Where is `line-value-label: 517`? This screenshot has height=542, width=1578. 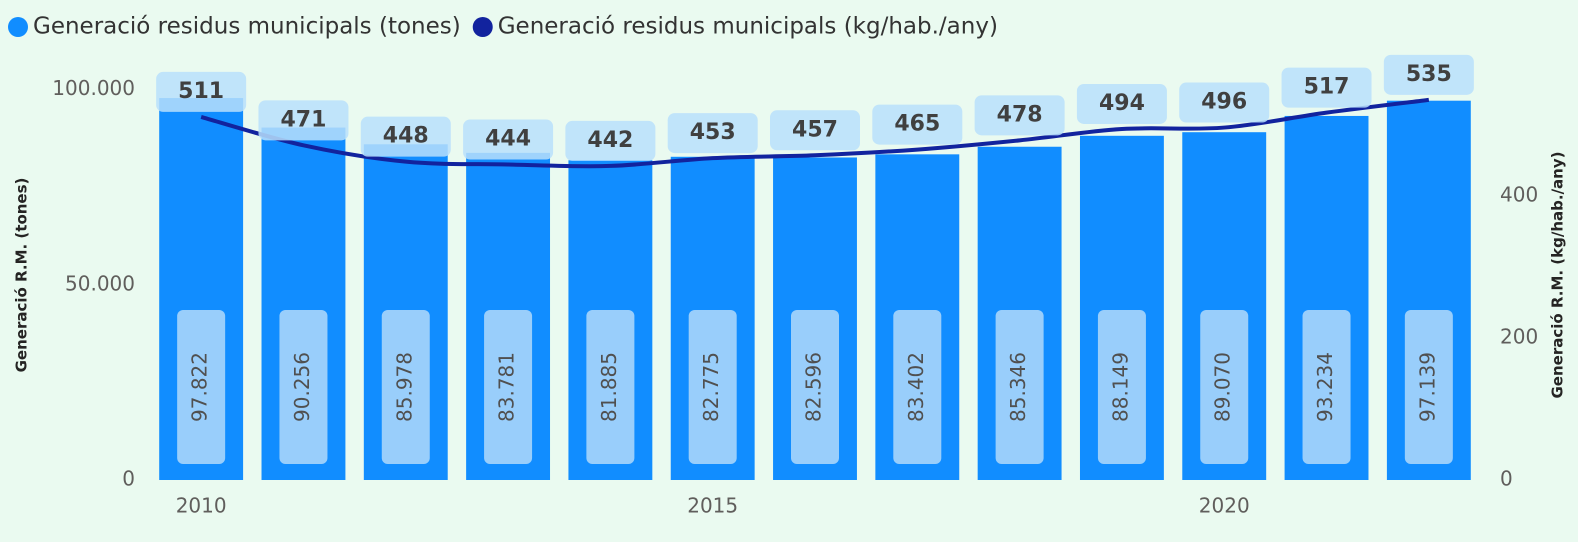 line-value-label: 517 is located at coordinates (1327, 87).